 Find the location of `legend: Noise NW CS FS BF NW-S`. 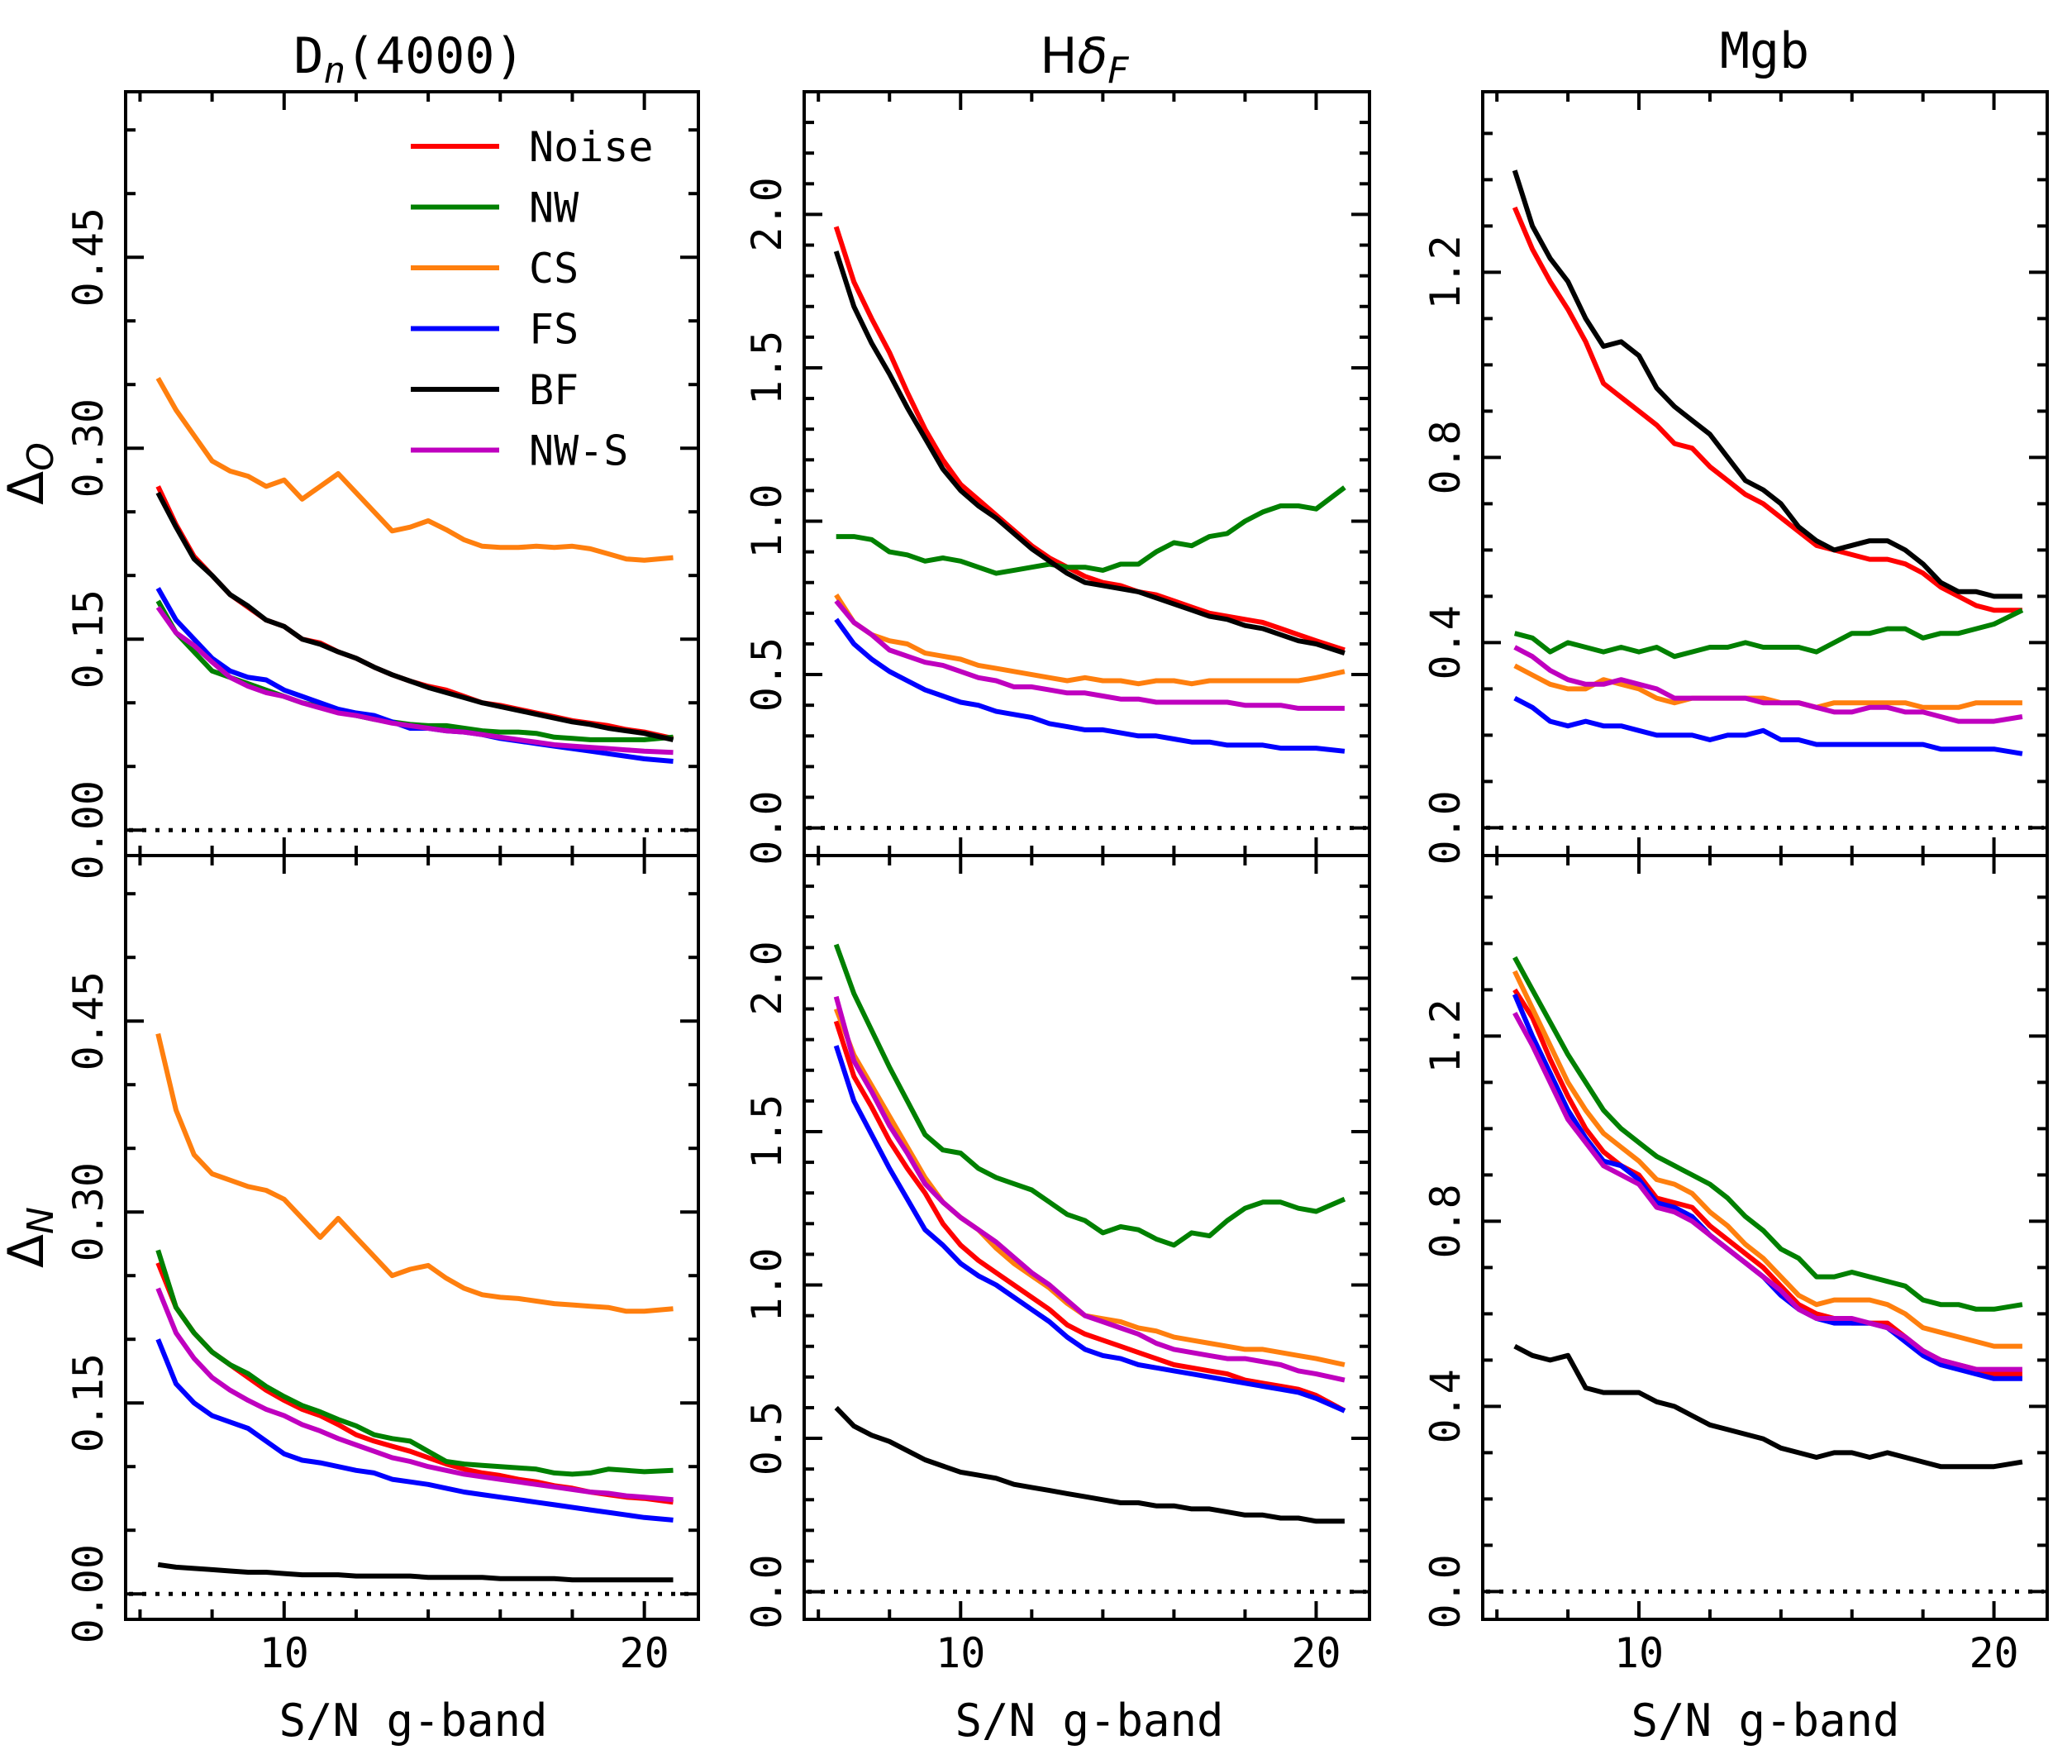

legend: Noise NW CS FS BF NW-S is located at coordinates (532, 299).